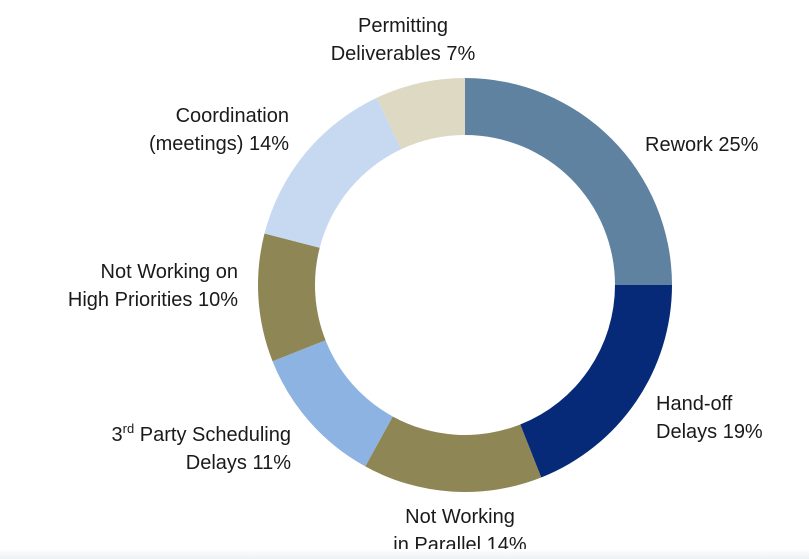 This screenshot has height=559, width=809. What do you see at coordinates (219, 144) in the screenshot?
I see `slice-label-line: (meetings) 14%` at bounding box center [219, 144].